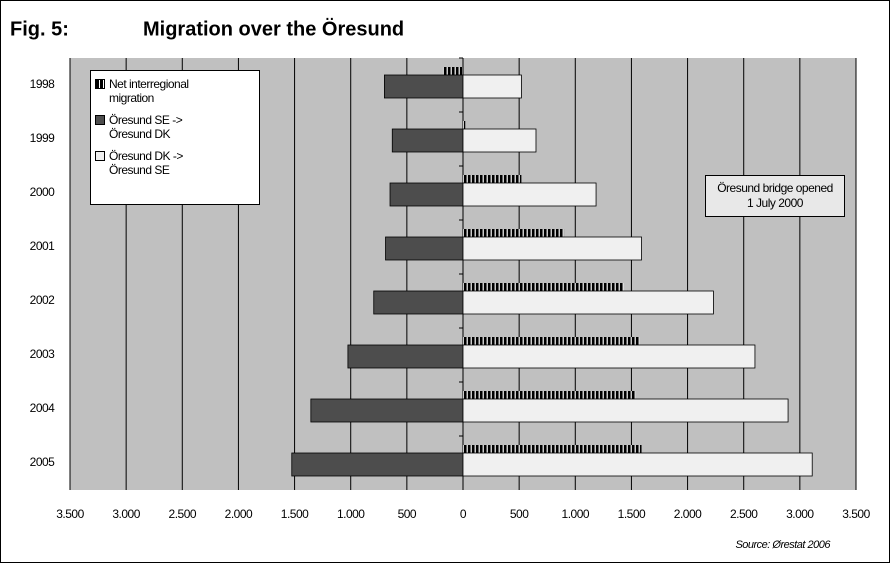  I want to click on y-tick-label: 2003, so click(43, 354).